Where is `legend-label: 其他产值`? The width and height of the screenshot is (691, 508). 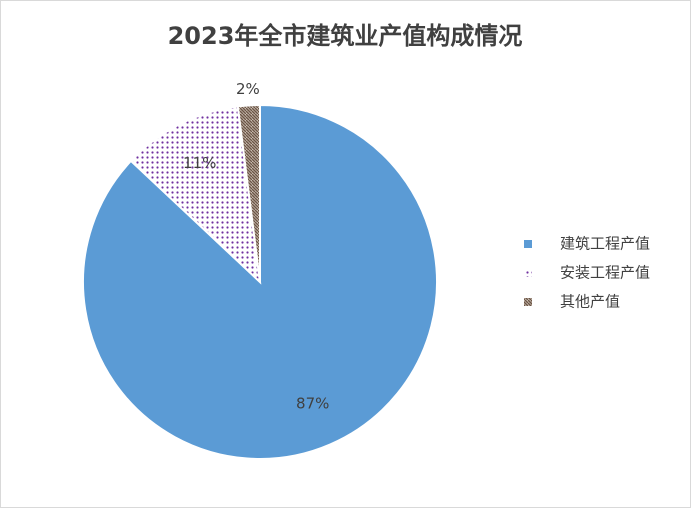 legend-label: 其他产值 is located at coordinates (590, 302).